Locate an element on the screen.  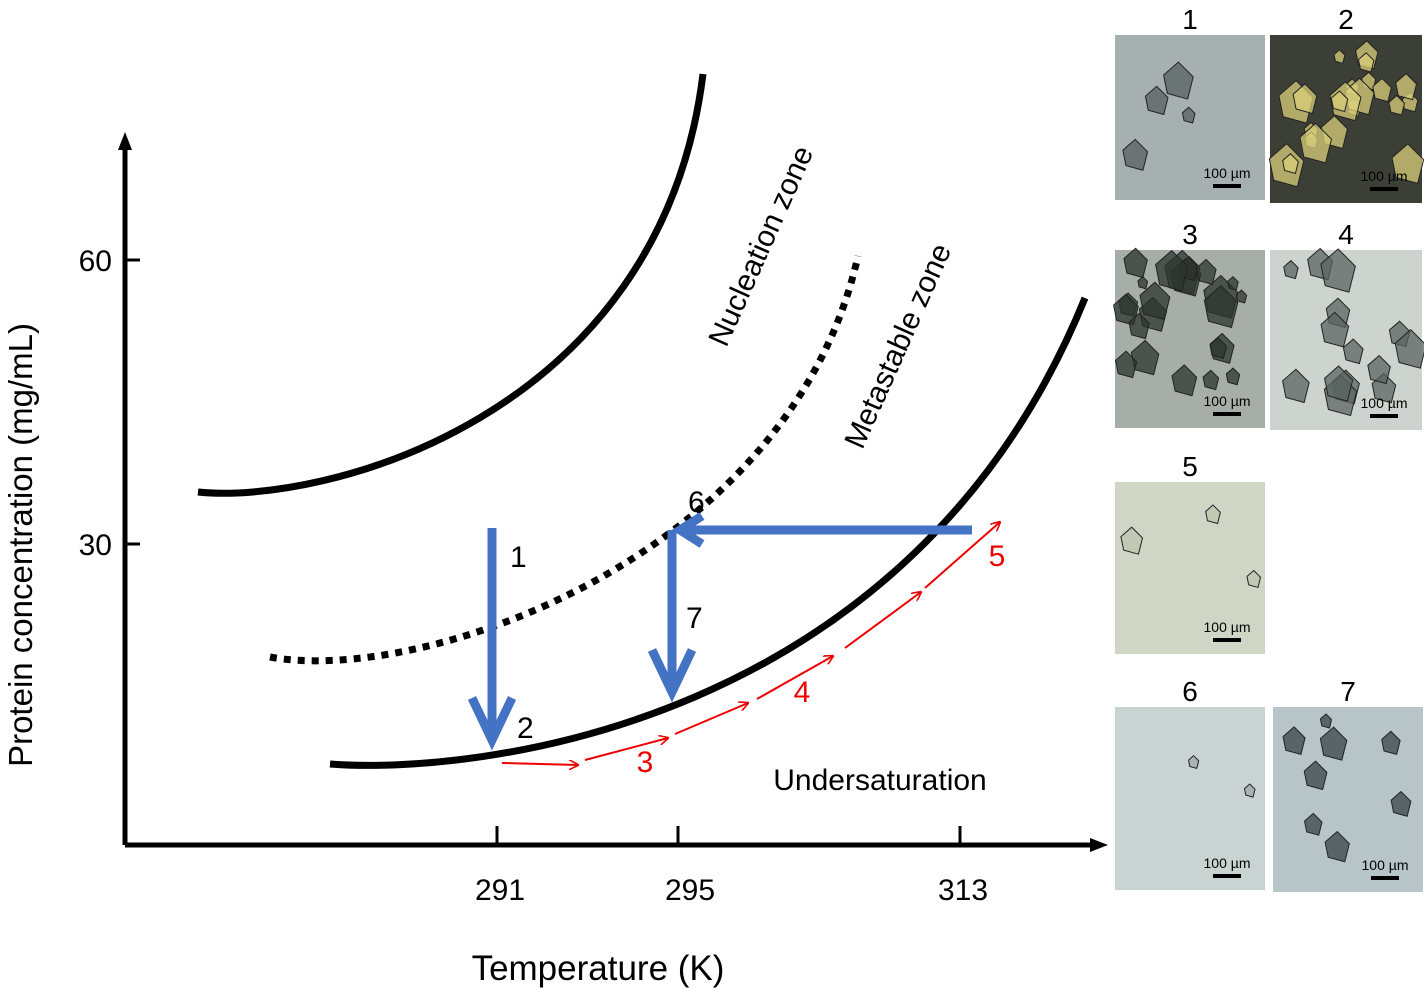
x-axis-label: Temperature (K) is located at coordinates (598, 968).